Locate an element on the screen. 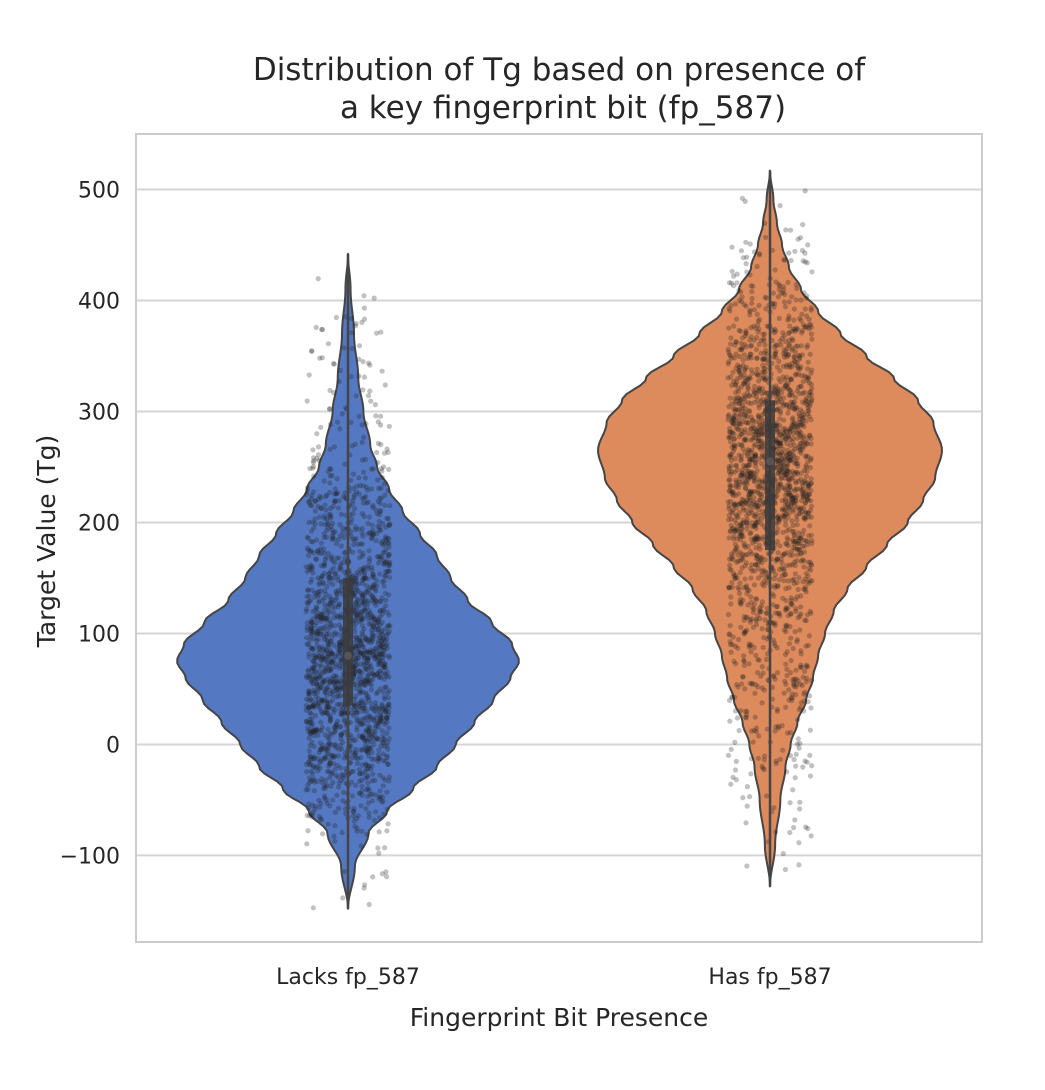  y-tick-label-200: 200 is located at coordinates (99, 523).